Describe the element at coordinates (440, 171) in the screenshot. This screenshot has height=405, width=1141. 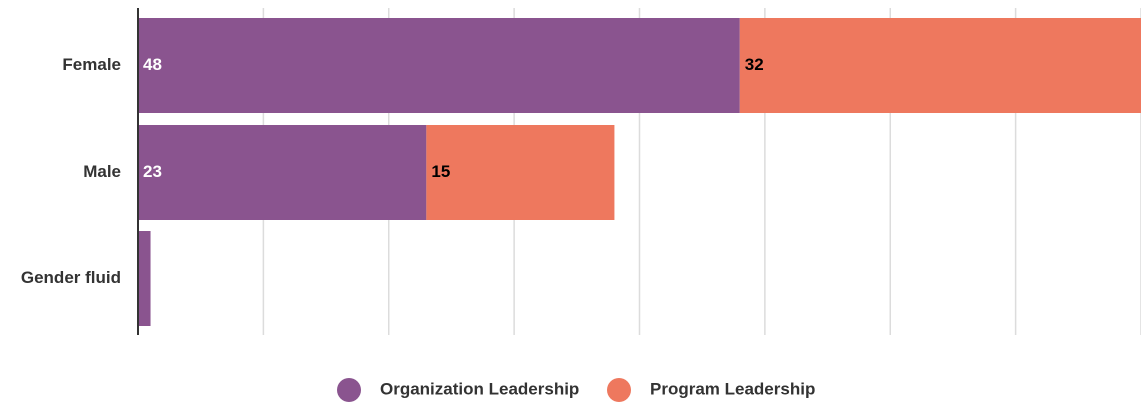
I see `data-label: 15` at that location.